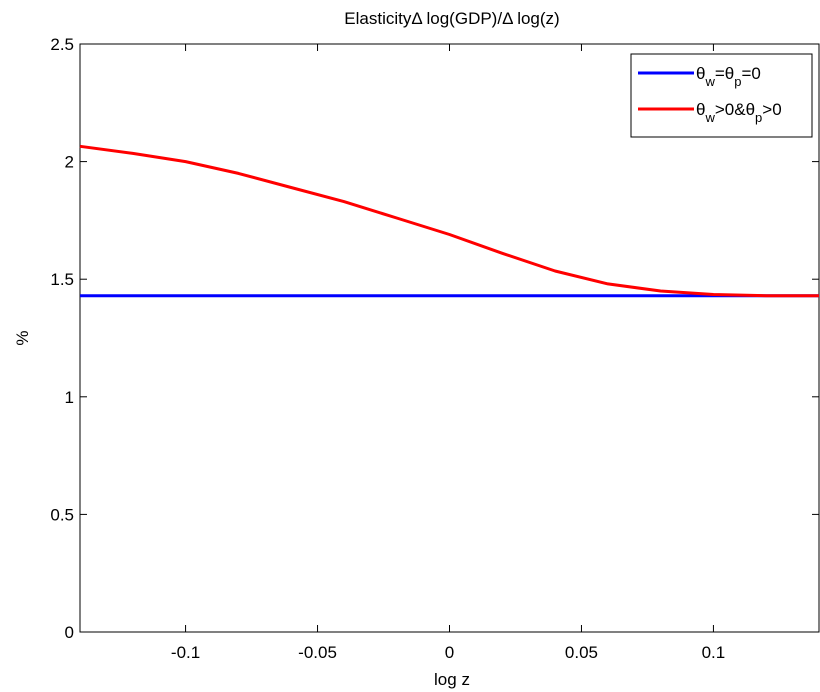  Describe the element at coordinates (22, 337) in the screenshot. I see `y-axis-label: %` at that location.